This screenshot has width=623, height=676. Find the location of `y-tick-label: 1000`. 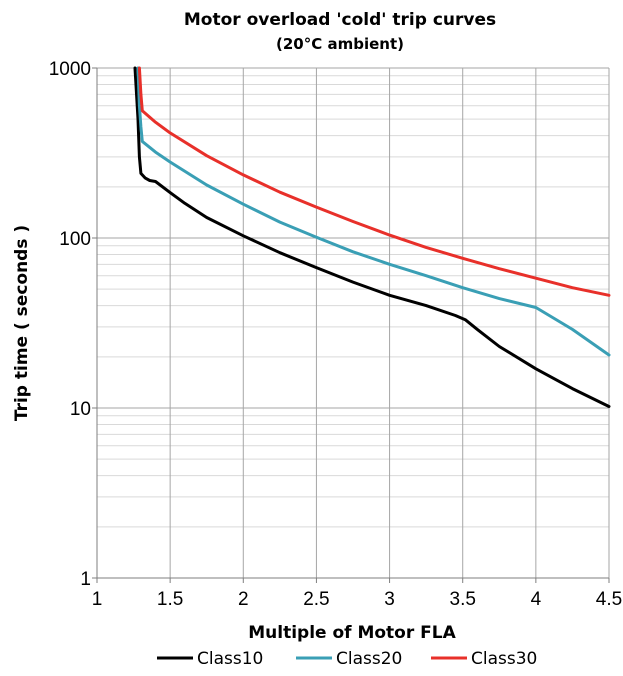

y-tick-label: 1000 is located at coordinates (70, 69).